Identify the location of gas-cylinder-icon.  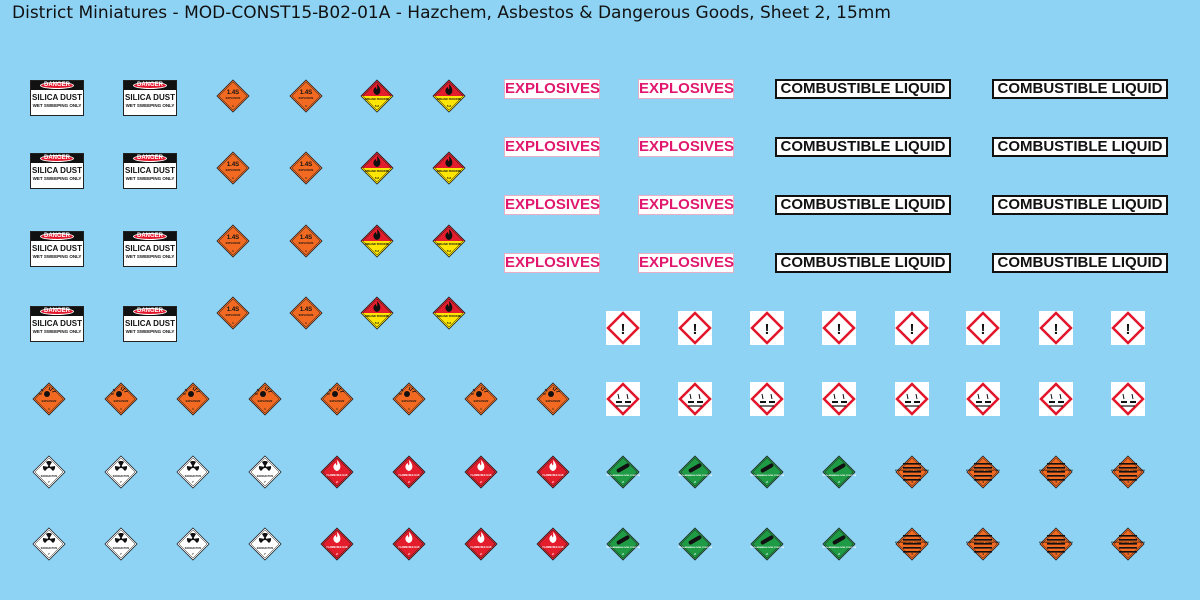
(767, 468).